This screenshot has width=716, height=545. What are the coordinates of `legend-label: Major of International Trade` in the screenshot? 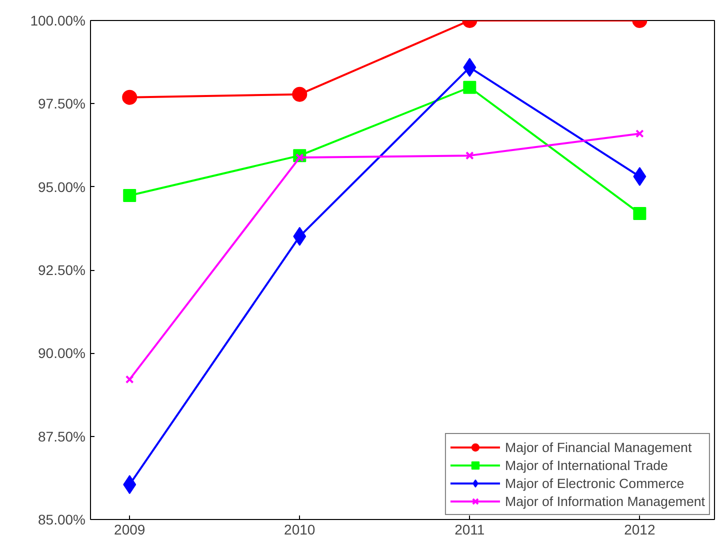 It's located at (586, 465).